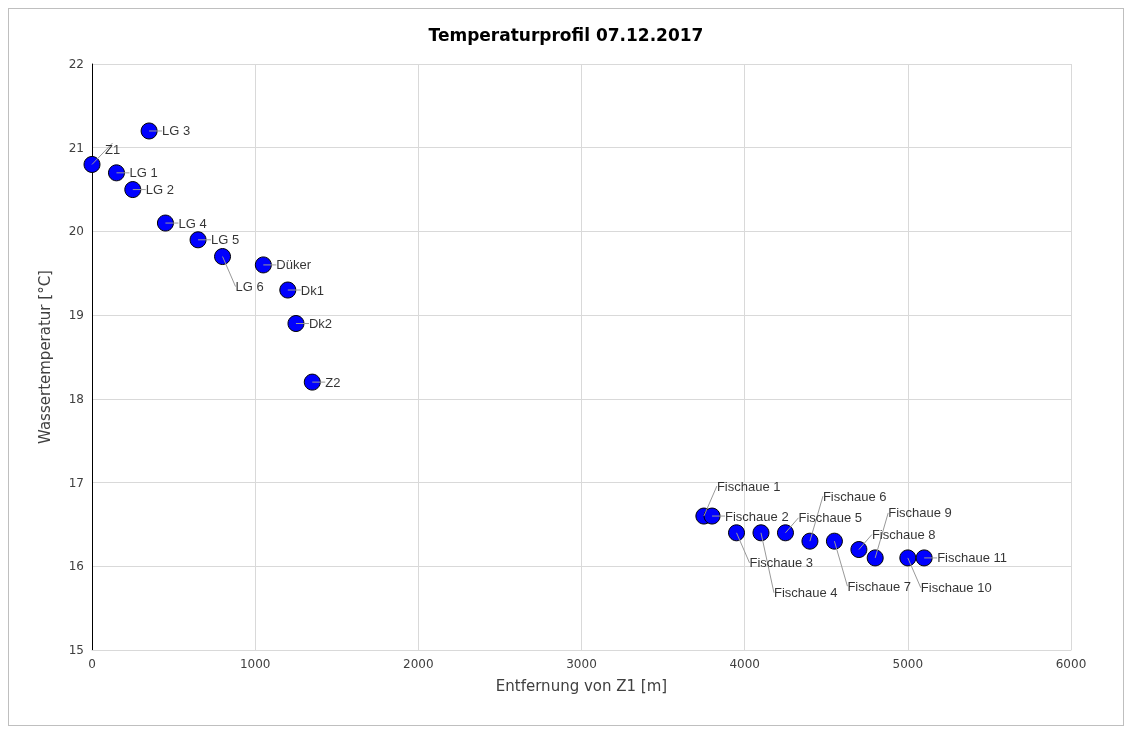  What do you see at coordinates (176, 131) in the screenshot?
I see `annotation: LG 3` at bounding box center [176, 131].